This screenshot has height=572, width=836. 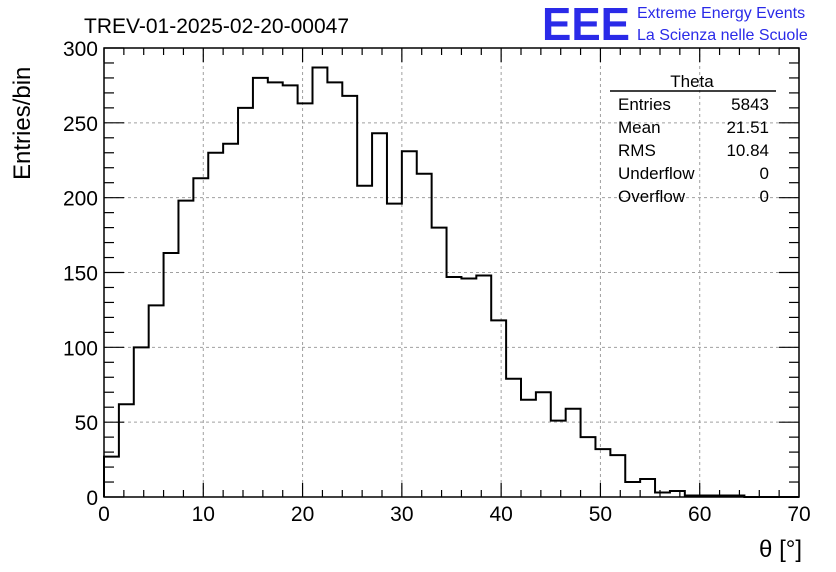 What do you see at coordinates (80, 348) in the screenshot?
I see `y-tick-label: 100` at bounding box center [80, 348].